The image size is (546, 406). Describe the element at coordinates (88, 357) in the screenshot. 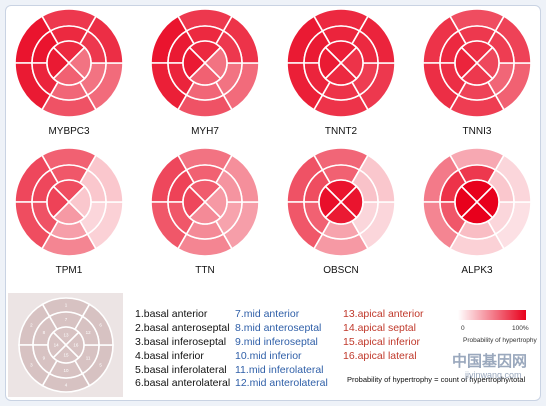

I see `segment-number: 11` at that location.